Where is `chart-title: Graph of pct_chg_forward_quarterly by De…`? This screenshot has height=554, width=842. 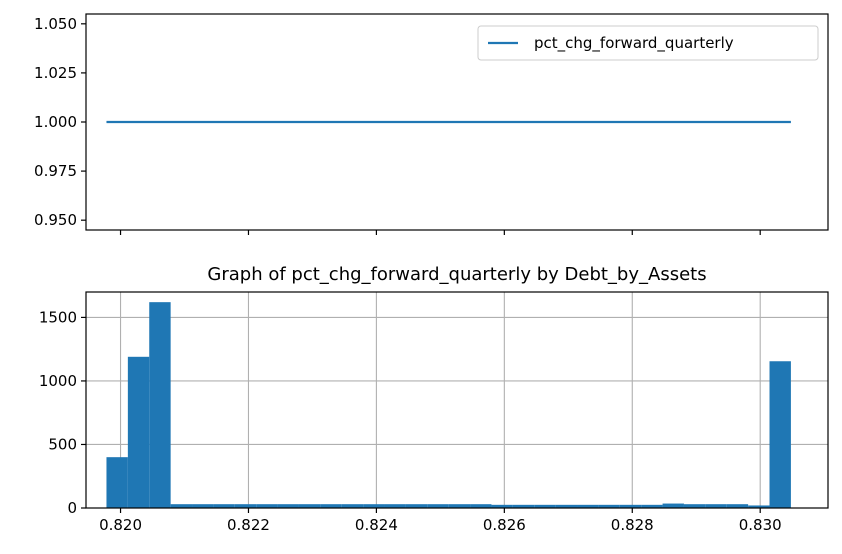
chart-title: Graph of pct_chg_forward_quarterly by De… is located at coordinates (456, 274).